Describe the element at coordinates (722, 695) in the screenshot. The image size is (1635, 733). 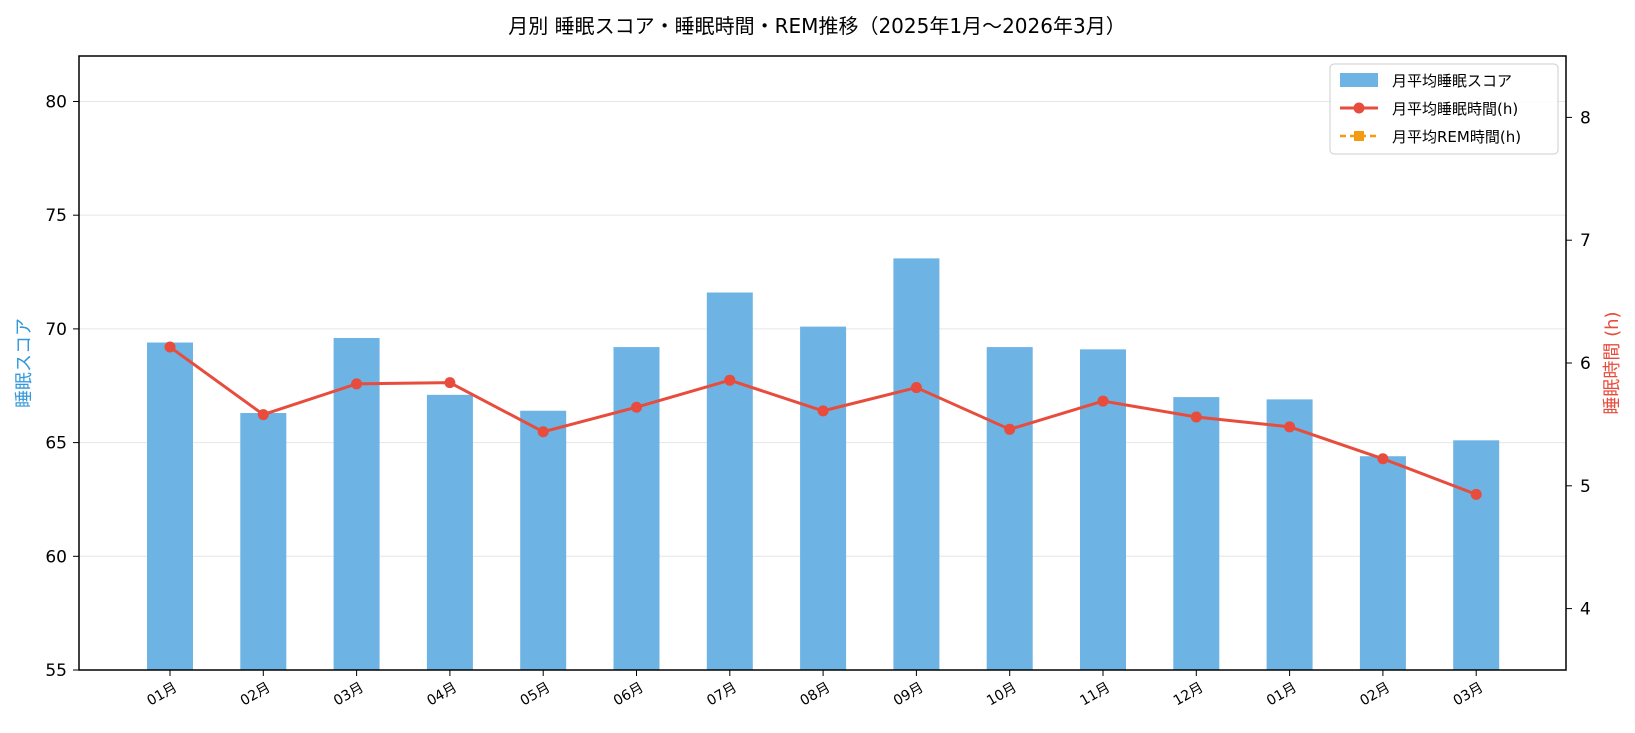
I see `x-tick-label: 07月` at that location.